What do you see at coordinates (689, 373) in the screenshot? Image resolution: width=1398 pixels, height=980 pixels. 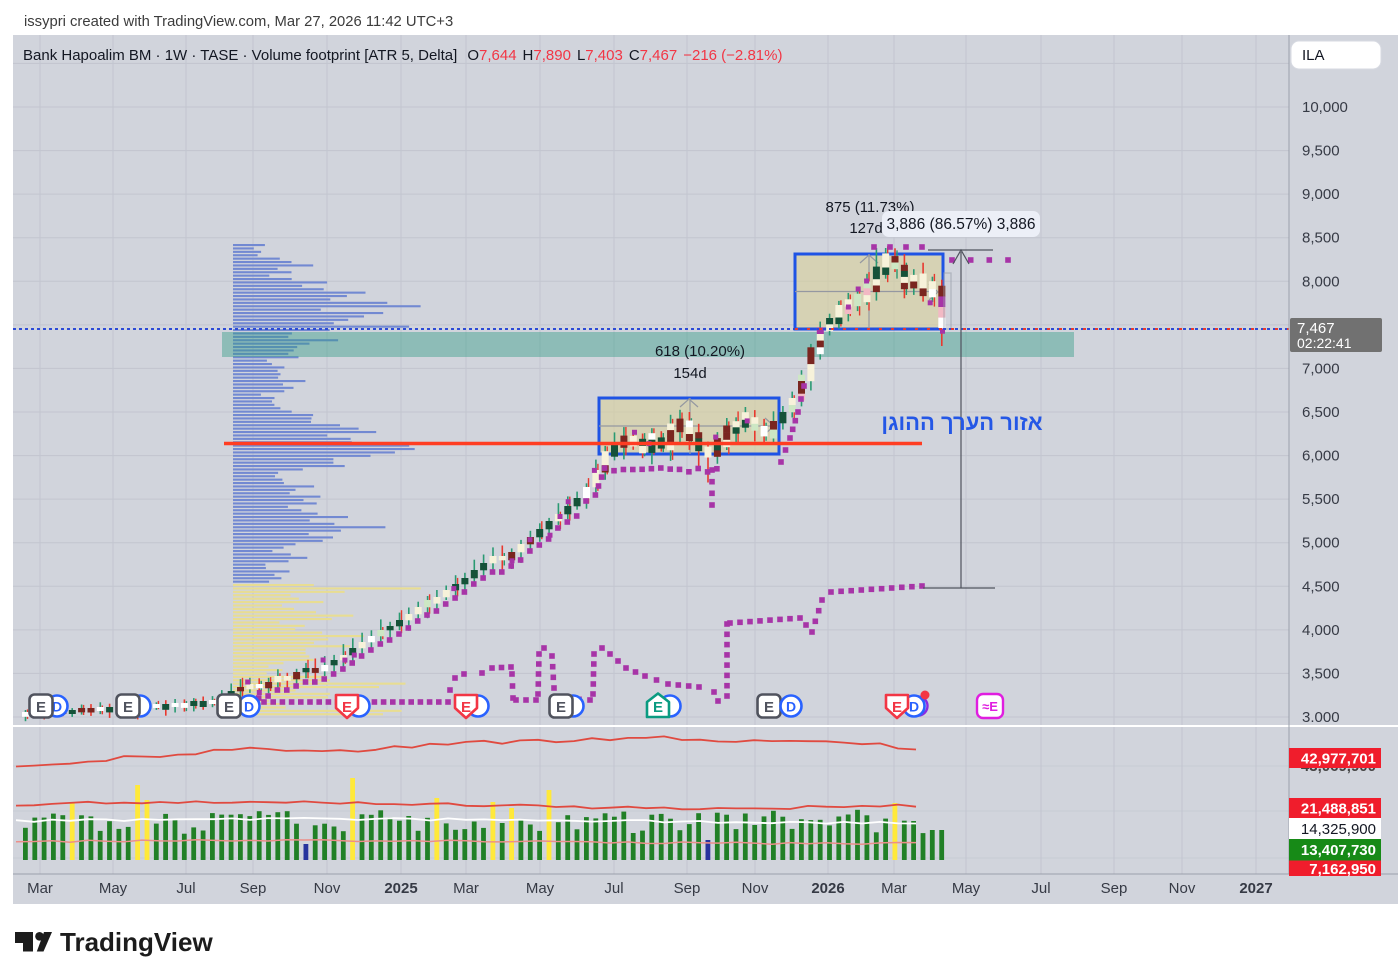 I see `svg-text: 154d` at bounding box center [689, 373].